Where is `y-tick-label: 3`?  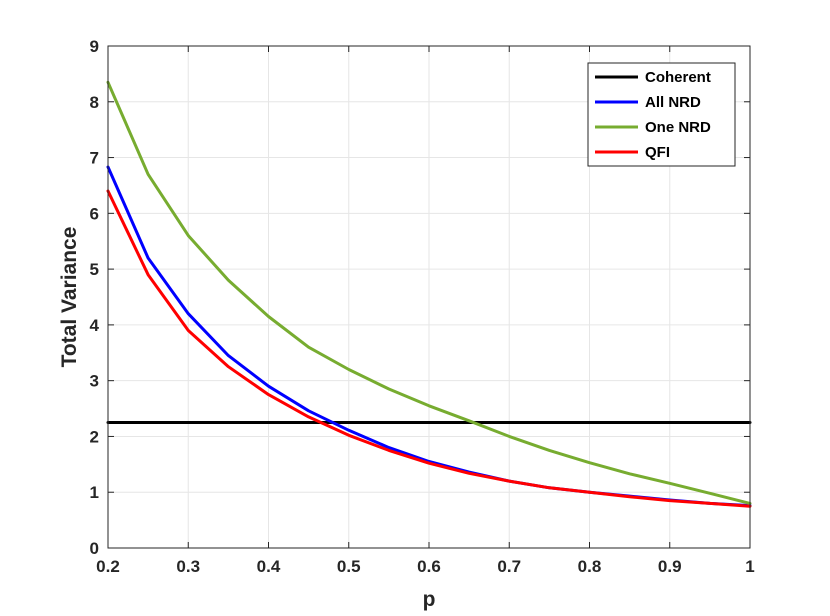
y-tick-label: 3 is located at coordinates (94, 381).